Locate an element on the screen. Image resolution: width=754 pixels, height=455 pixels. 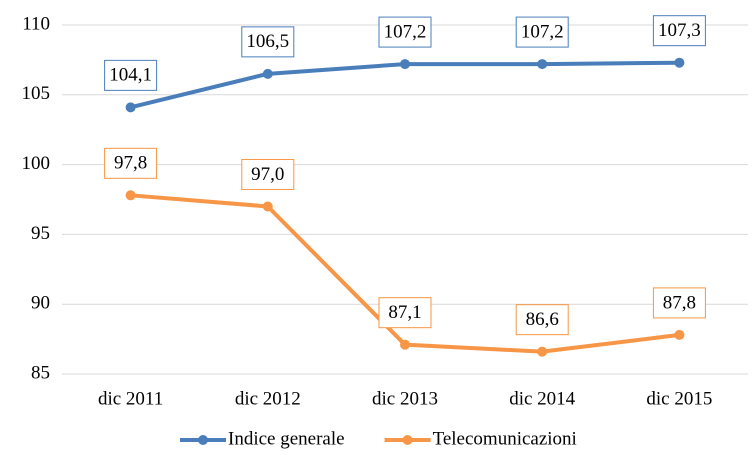
legend-label: Indice generale is located at coordinates (286, 438).